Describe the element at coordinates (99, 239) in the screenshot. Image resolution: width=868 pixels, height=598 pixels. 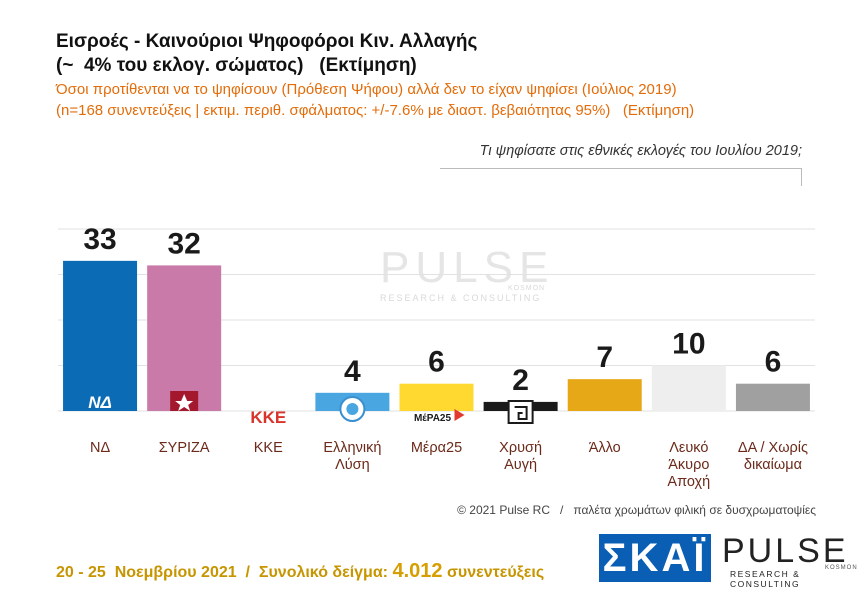
I see `value-label: 33` at that location.